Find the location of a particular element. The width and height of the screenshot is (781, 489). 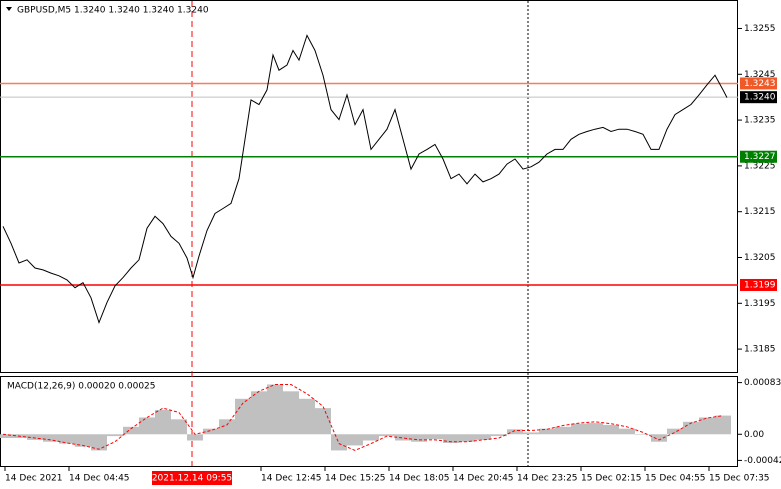

x-tick-label: 14 Dec 2021 is located at coordinates (34, 479).